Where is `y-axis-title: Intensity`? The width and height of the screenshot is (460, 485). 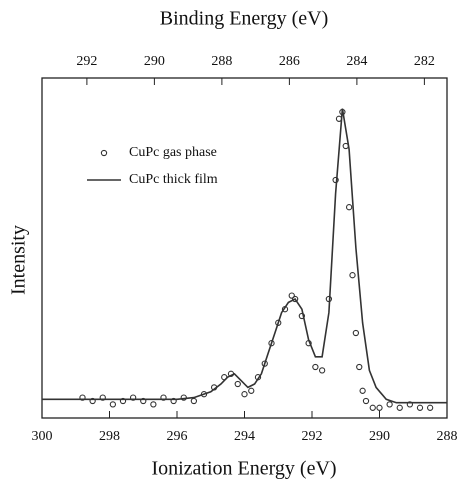 y-axis-title: Intensity is located at coordinates (19, 260).